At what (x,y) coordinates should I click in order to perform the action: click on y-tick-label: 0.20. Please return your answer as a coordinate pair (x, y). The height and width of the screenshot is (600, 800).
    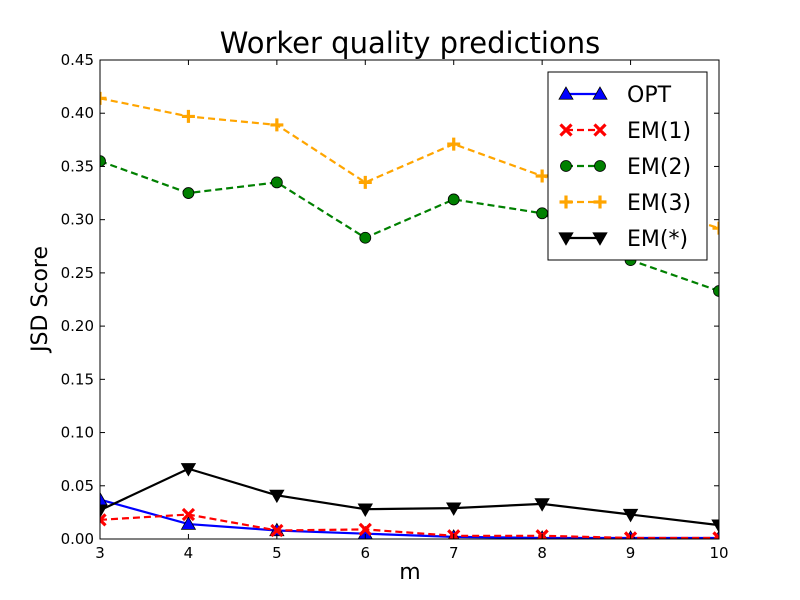
    Looking at the image, I should click on (77, 326).